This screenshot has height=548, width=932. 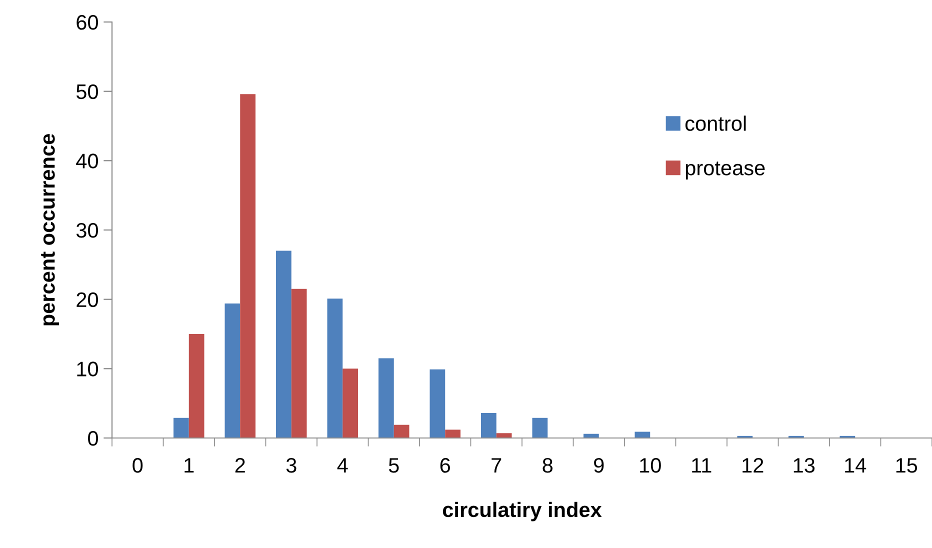 What do you see at coordinates (522, 512) in the screenshot?
I see `x-axis-title: circulatiry index` at bounding box center [522, 512].